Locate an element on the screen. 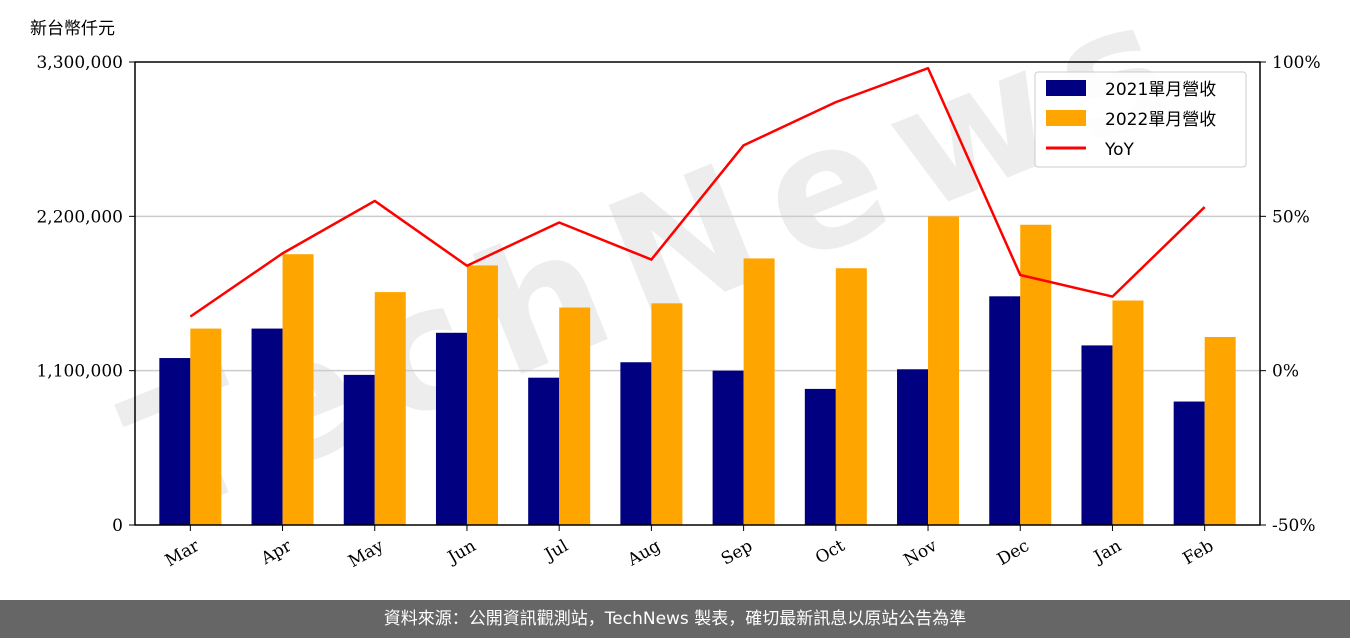 This screenshot has height=638, width=1350. unit-label: 新台幣仟元 is located at coordinates (72, 29).